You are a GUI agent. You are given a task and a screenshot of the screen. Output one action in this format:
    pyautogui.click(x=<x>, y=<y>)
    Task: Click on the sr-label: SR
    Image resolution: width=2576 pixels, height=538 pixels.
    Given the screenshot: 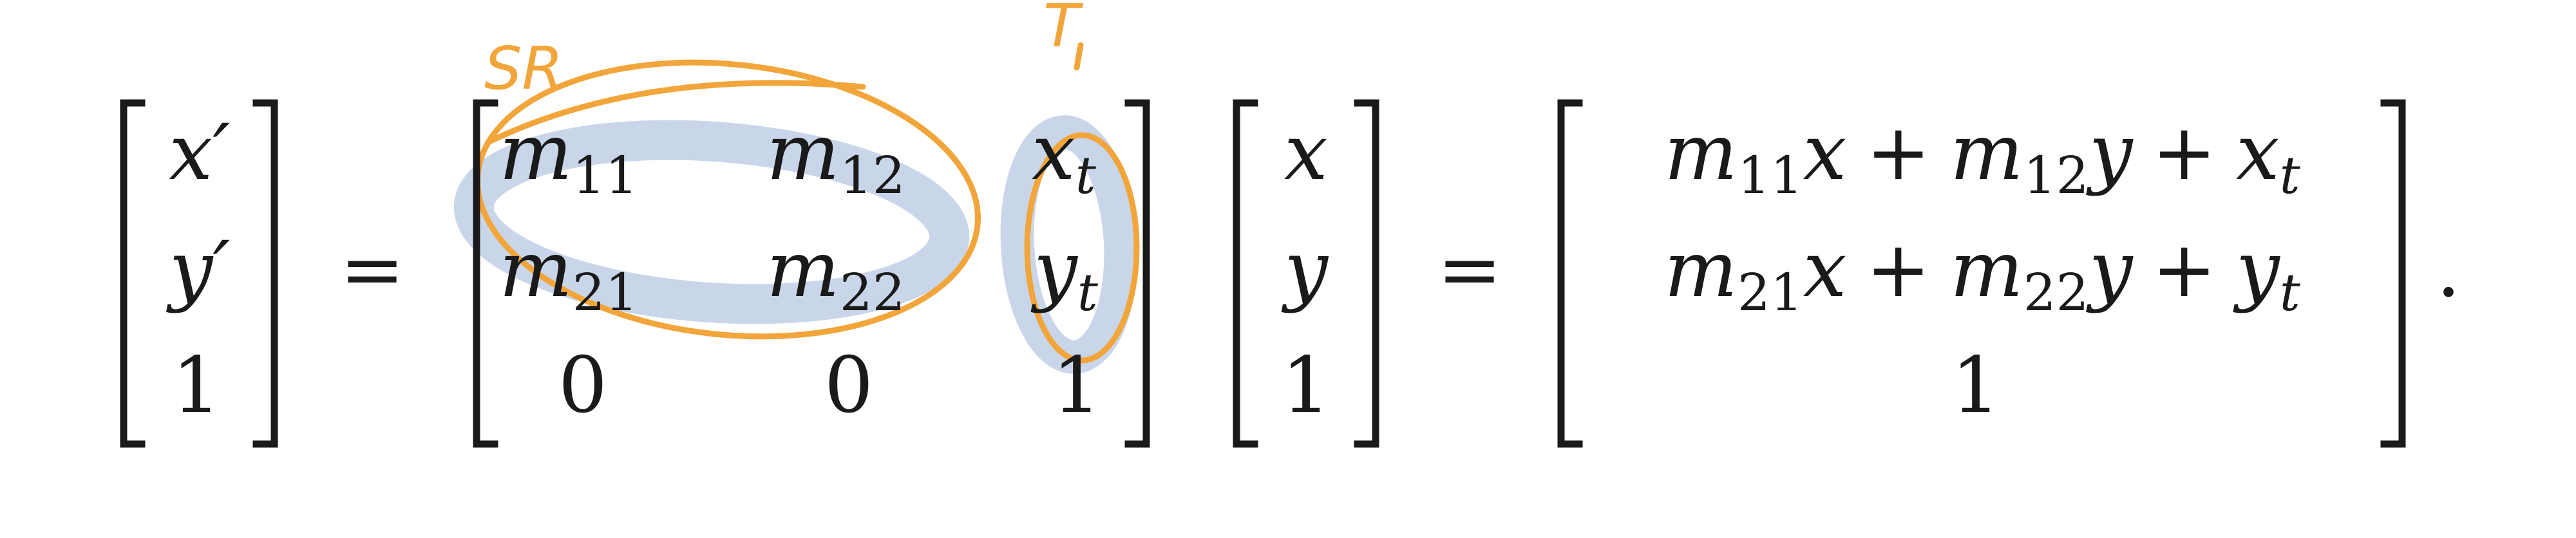 What is the action you would take?
    pyautogui.click(x=523, y=68)
    